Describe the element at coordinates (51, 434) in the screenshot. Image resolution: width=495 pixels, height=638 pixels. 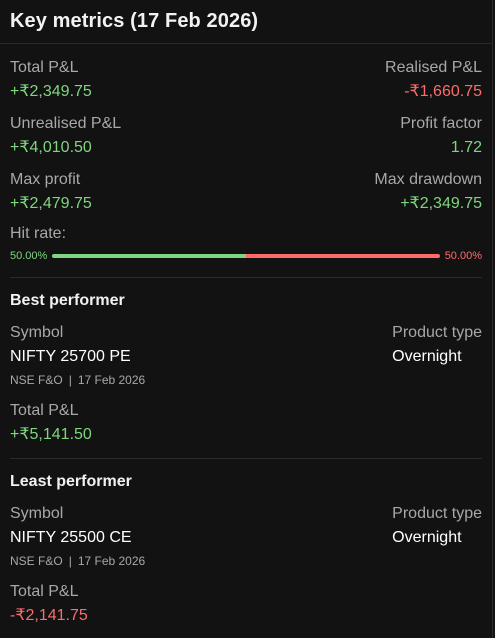
I see `best-pnl-value: +₹5,141.50` at that location.